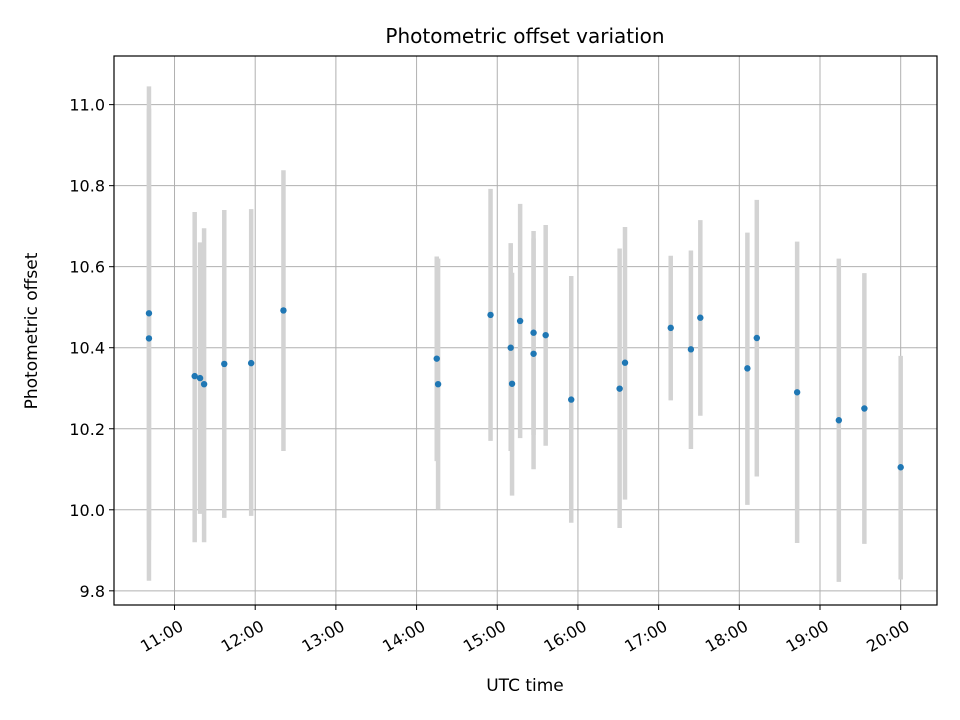 This screenshot has width=960, height=720. What do you see at coordinates (87, 348) in the screenshot?
I see `y-tick-label: 10.4` at bounding box center [87, 348].